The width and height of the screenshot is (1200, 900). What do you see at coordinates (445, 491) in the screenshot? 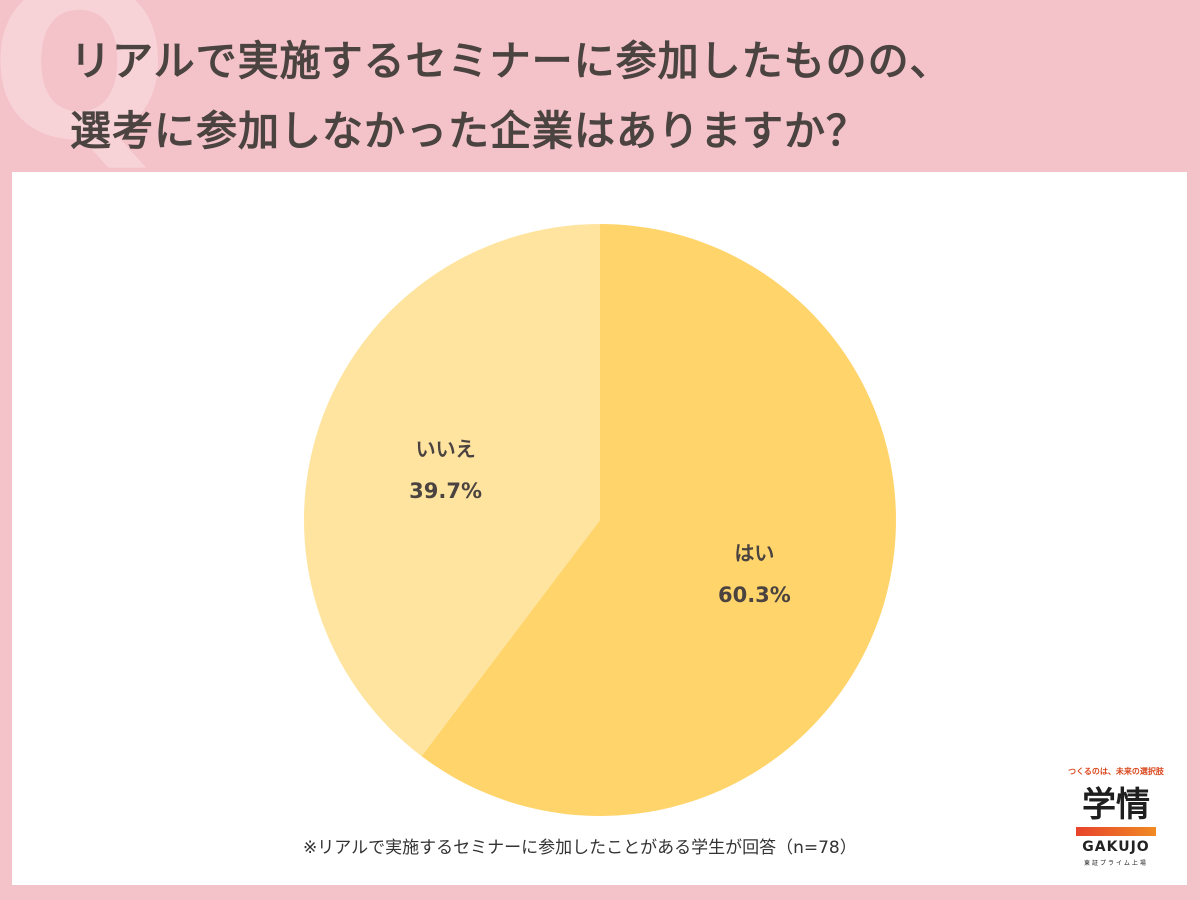
I see `pie-slice-value-2: 39.7%` at bounding box center [445, 491].